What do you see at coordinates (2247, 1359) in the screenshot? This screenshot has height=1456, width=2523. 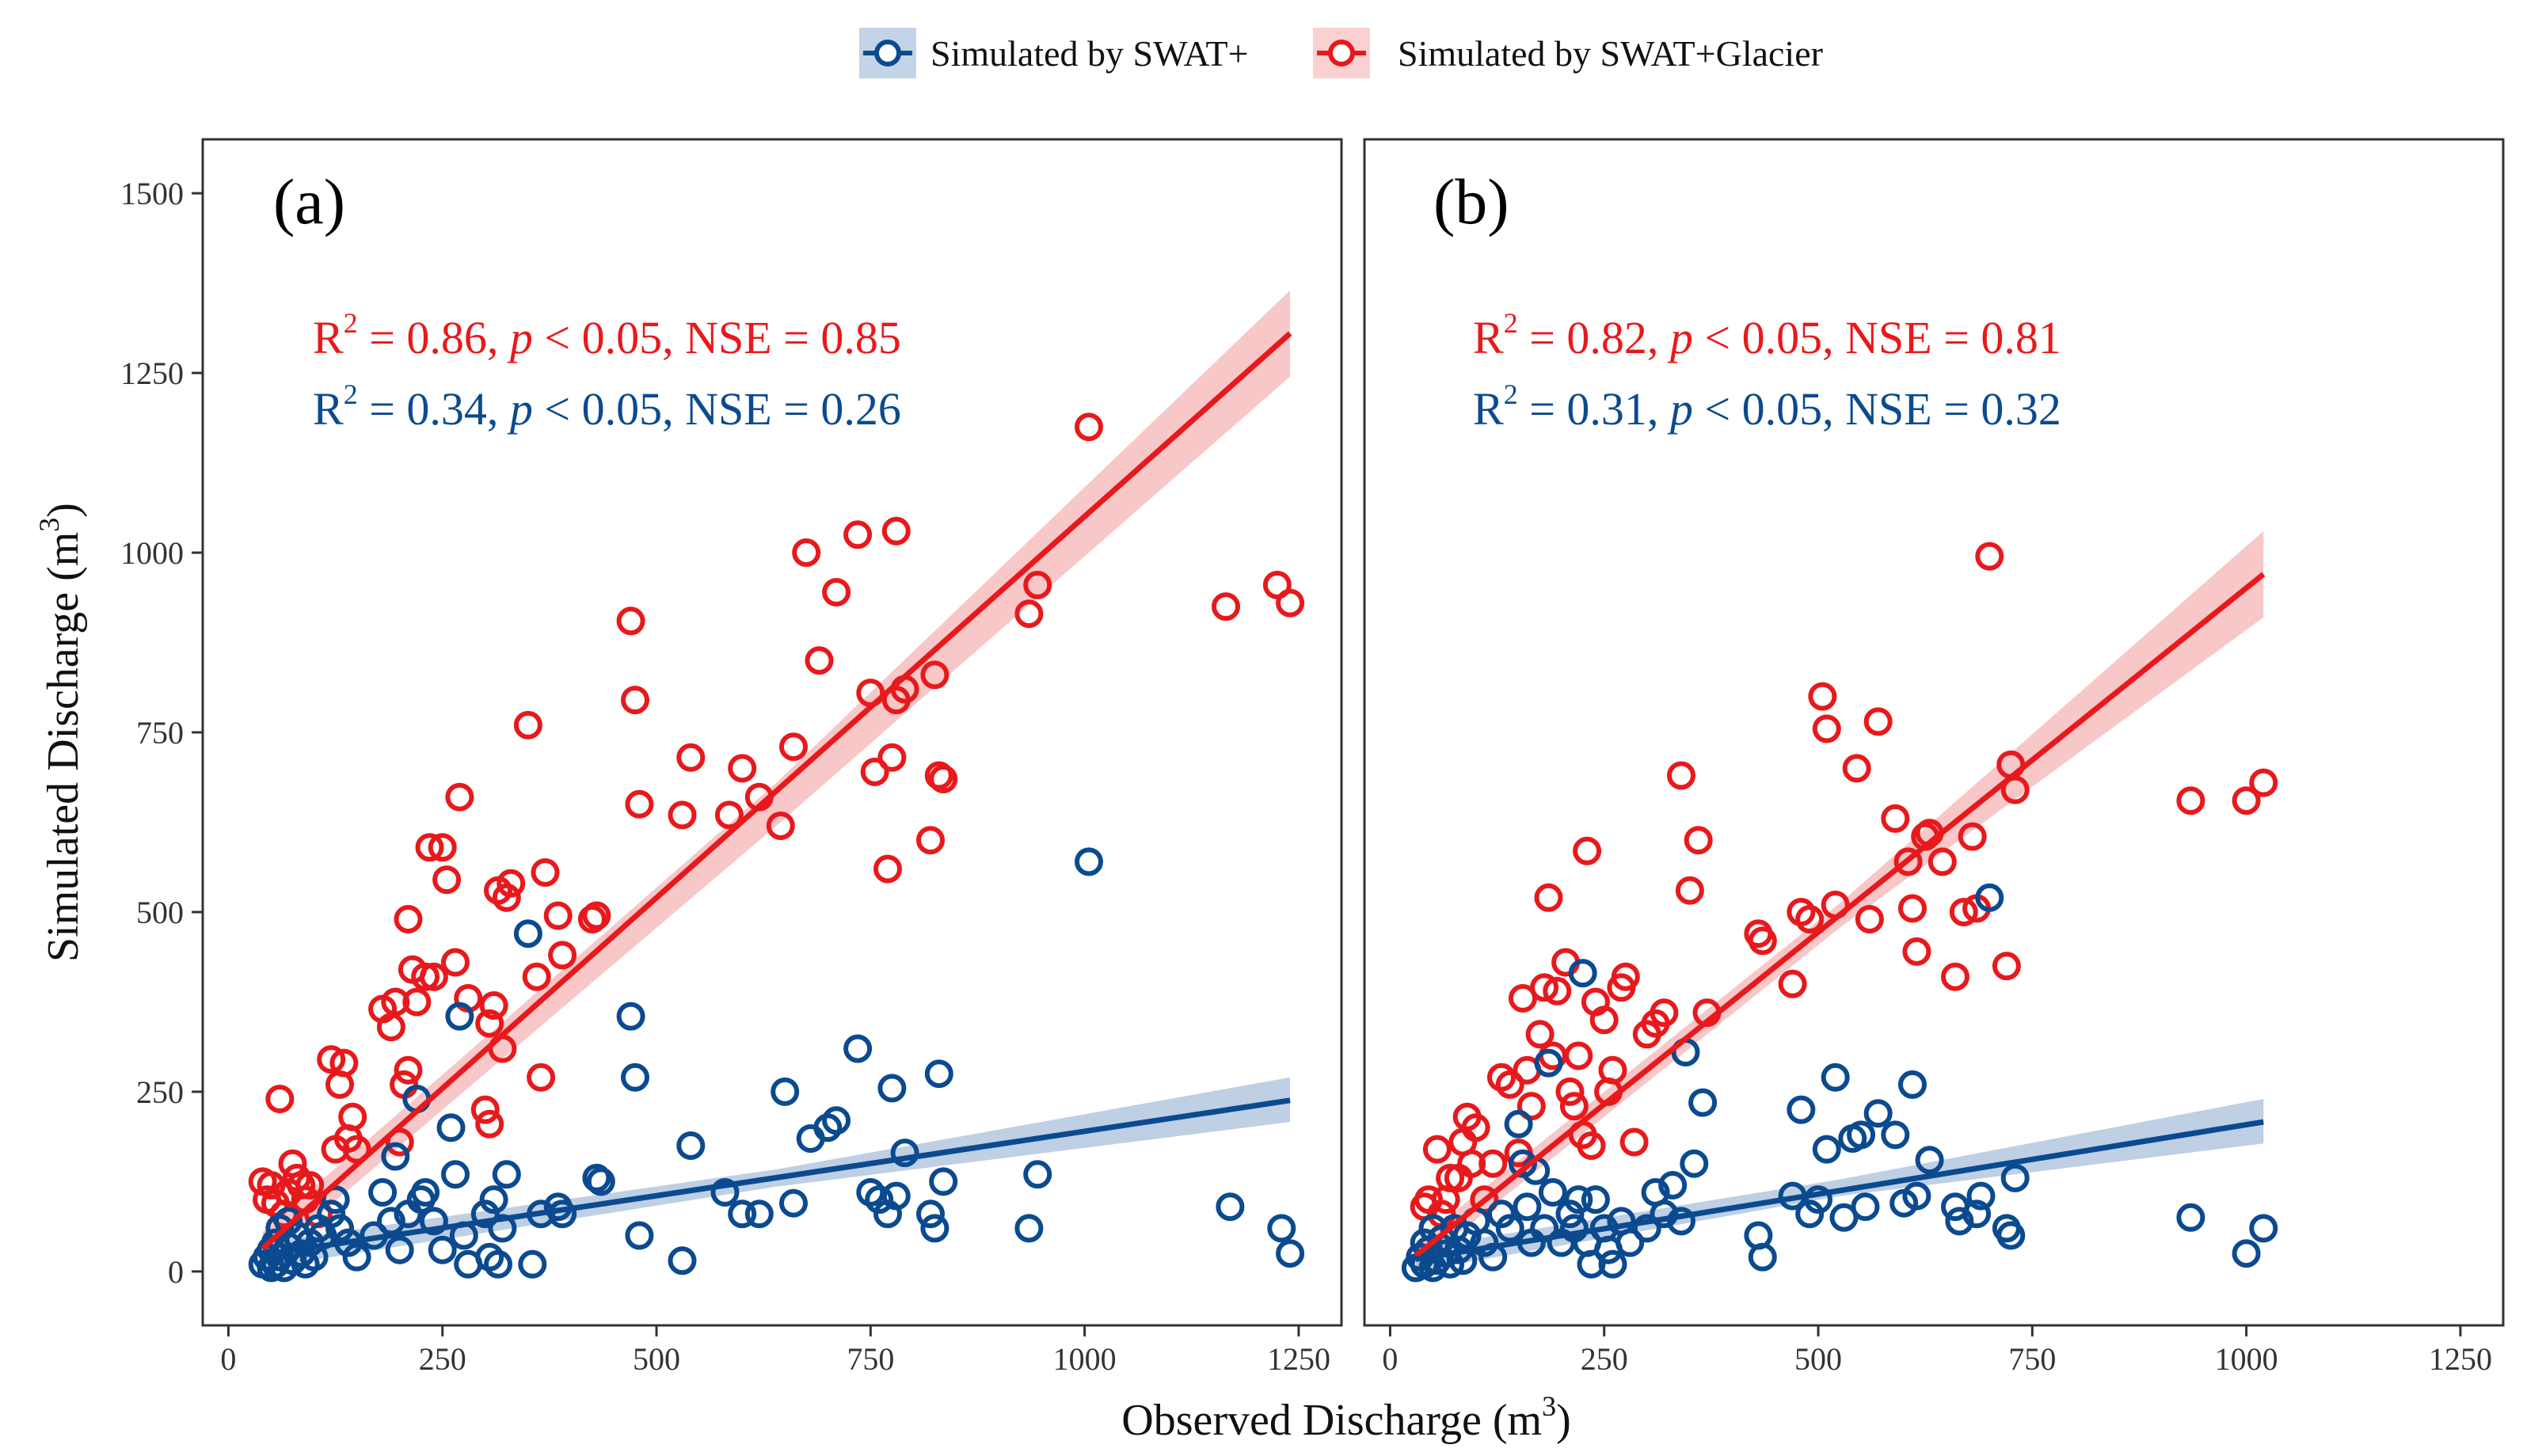 I see `x-tick-label: 1000` at bounding box center [2247, 1359].